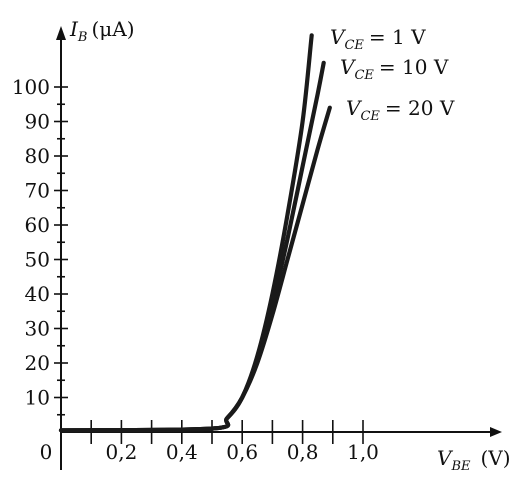 This screenshot has width=523, height=485. Describe the element at coordinates (400, 110) in the screenshot. I see `series-label-vce-20v: VCE = 20 V` at that location.